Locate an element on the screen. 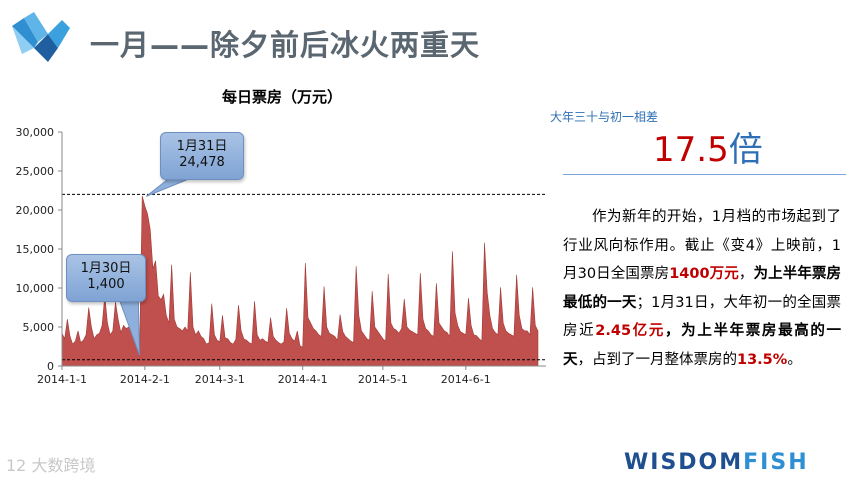 The height and width of the screenshot is (480, 856). brand-text-2: FISH is located at coordinates (776, 462).